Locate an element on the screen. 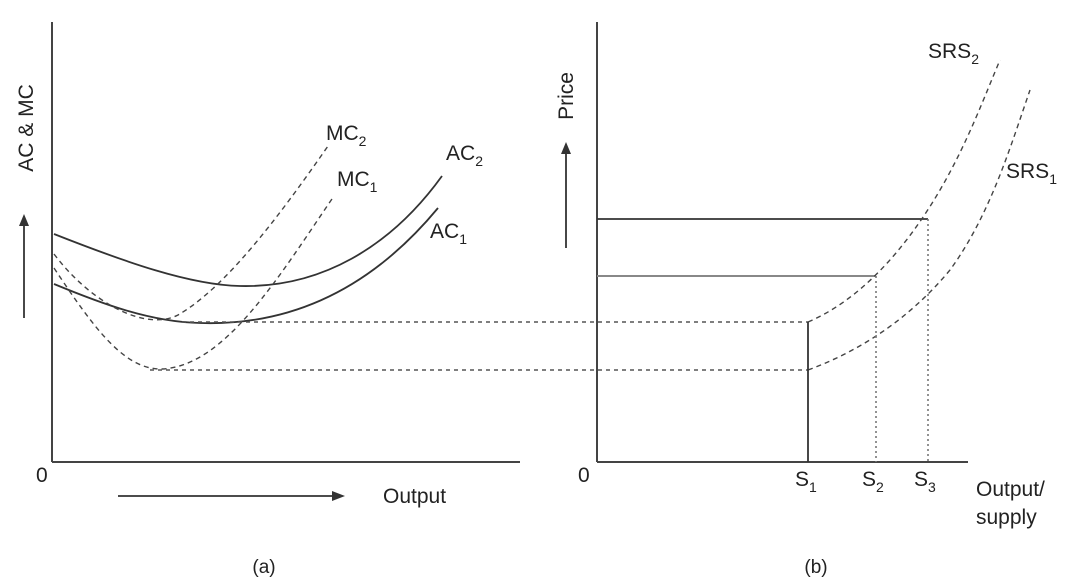 The height and width of the screenshot is (583, 1070). ac1-label: AC1 is located at coordinates (448, 233).